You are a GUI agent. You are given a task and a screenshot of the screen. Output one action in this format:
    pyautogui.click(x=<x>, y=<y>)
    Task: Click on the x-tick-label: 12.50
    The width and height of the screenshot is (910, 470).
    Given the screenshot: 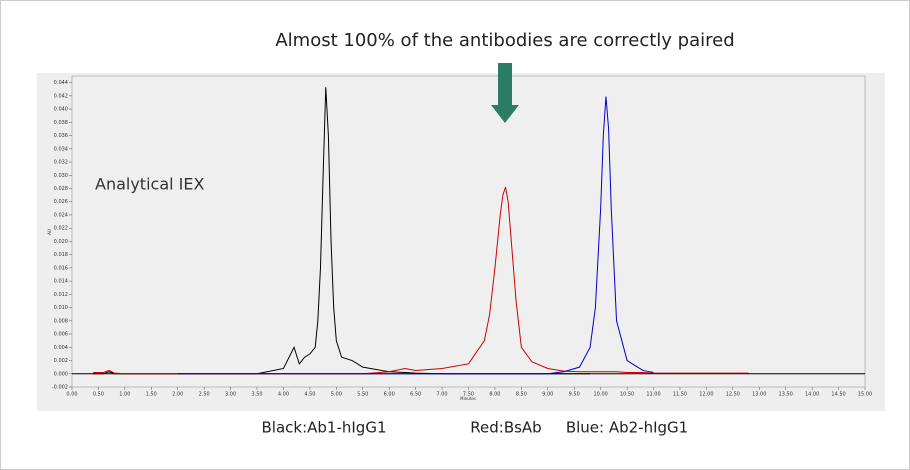 What is the action you would take?
    pyautogui.click(x=733, y=395)
    